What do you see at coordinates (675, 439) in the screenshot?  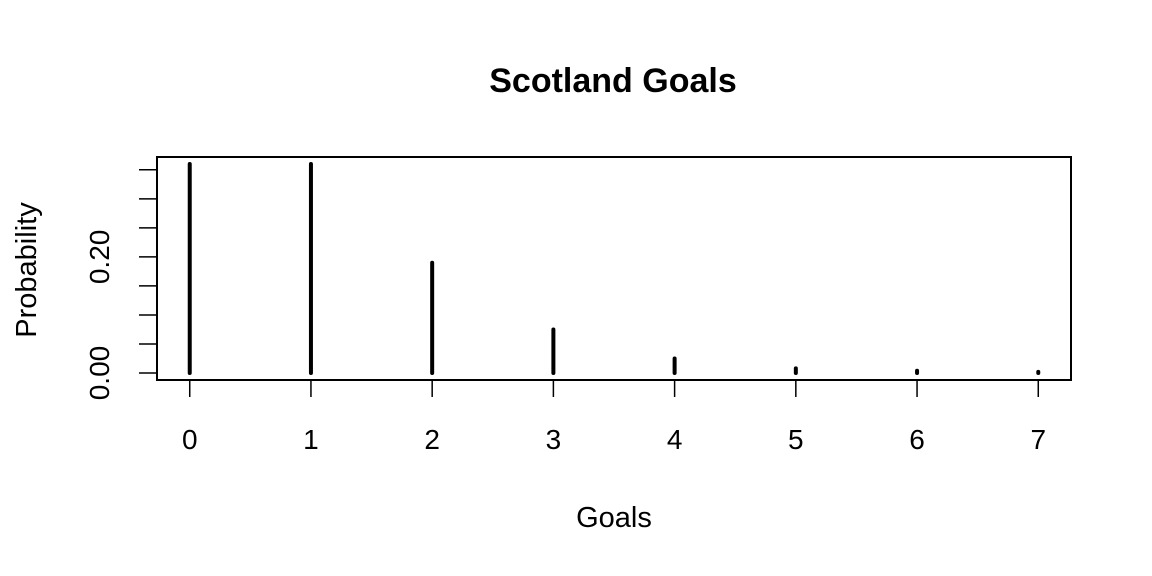 I see `x-tick-label-4: 4` at bounding box center [675, 439].